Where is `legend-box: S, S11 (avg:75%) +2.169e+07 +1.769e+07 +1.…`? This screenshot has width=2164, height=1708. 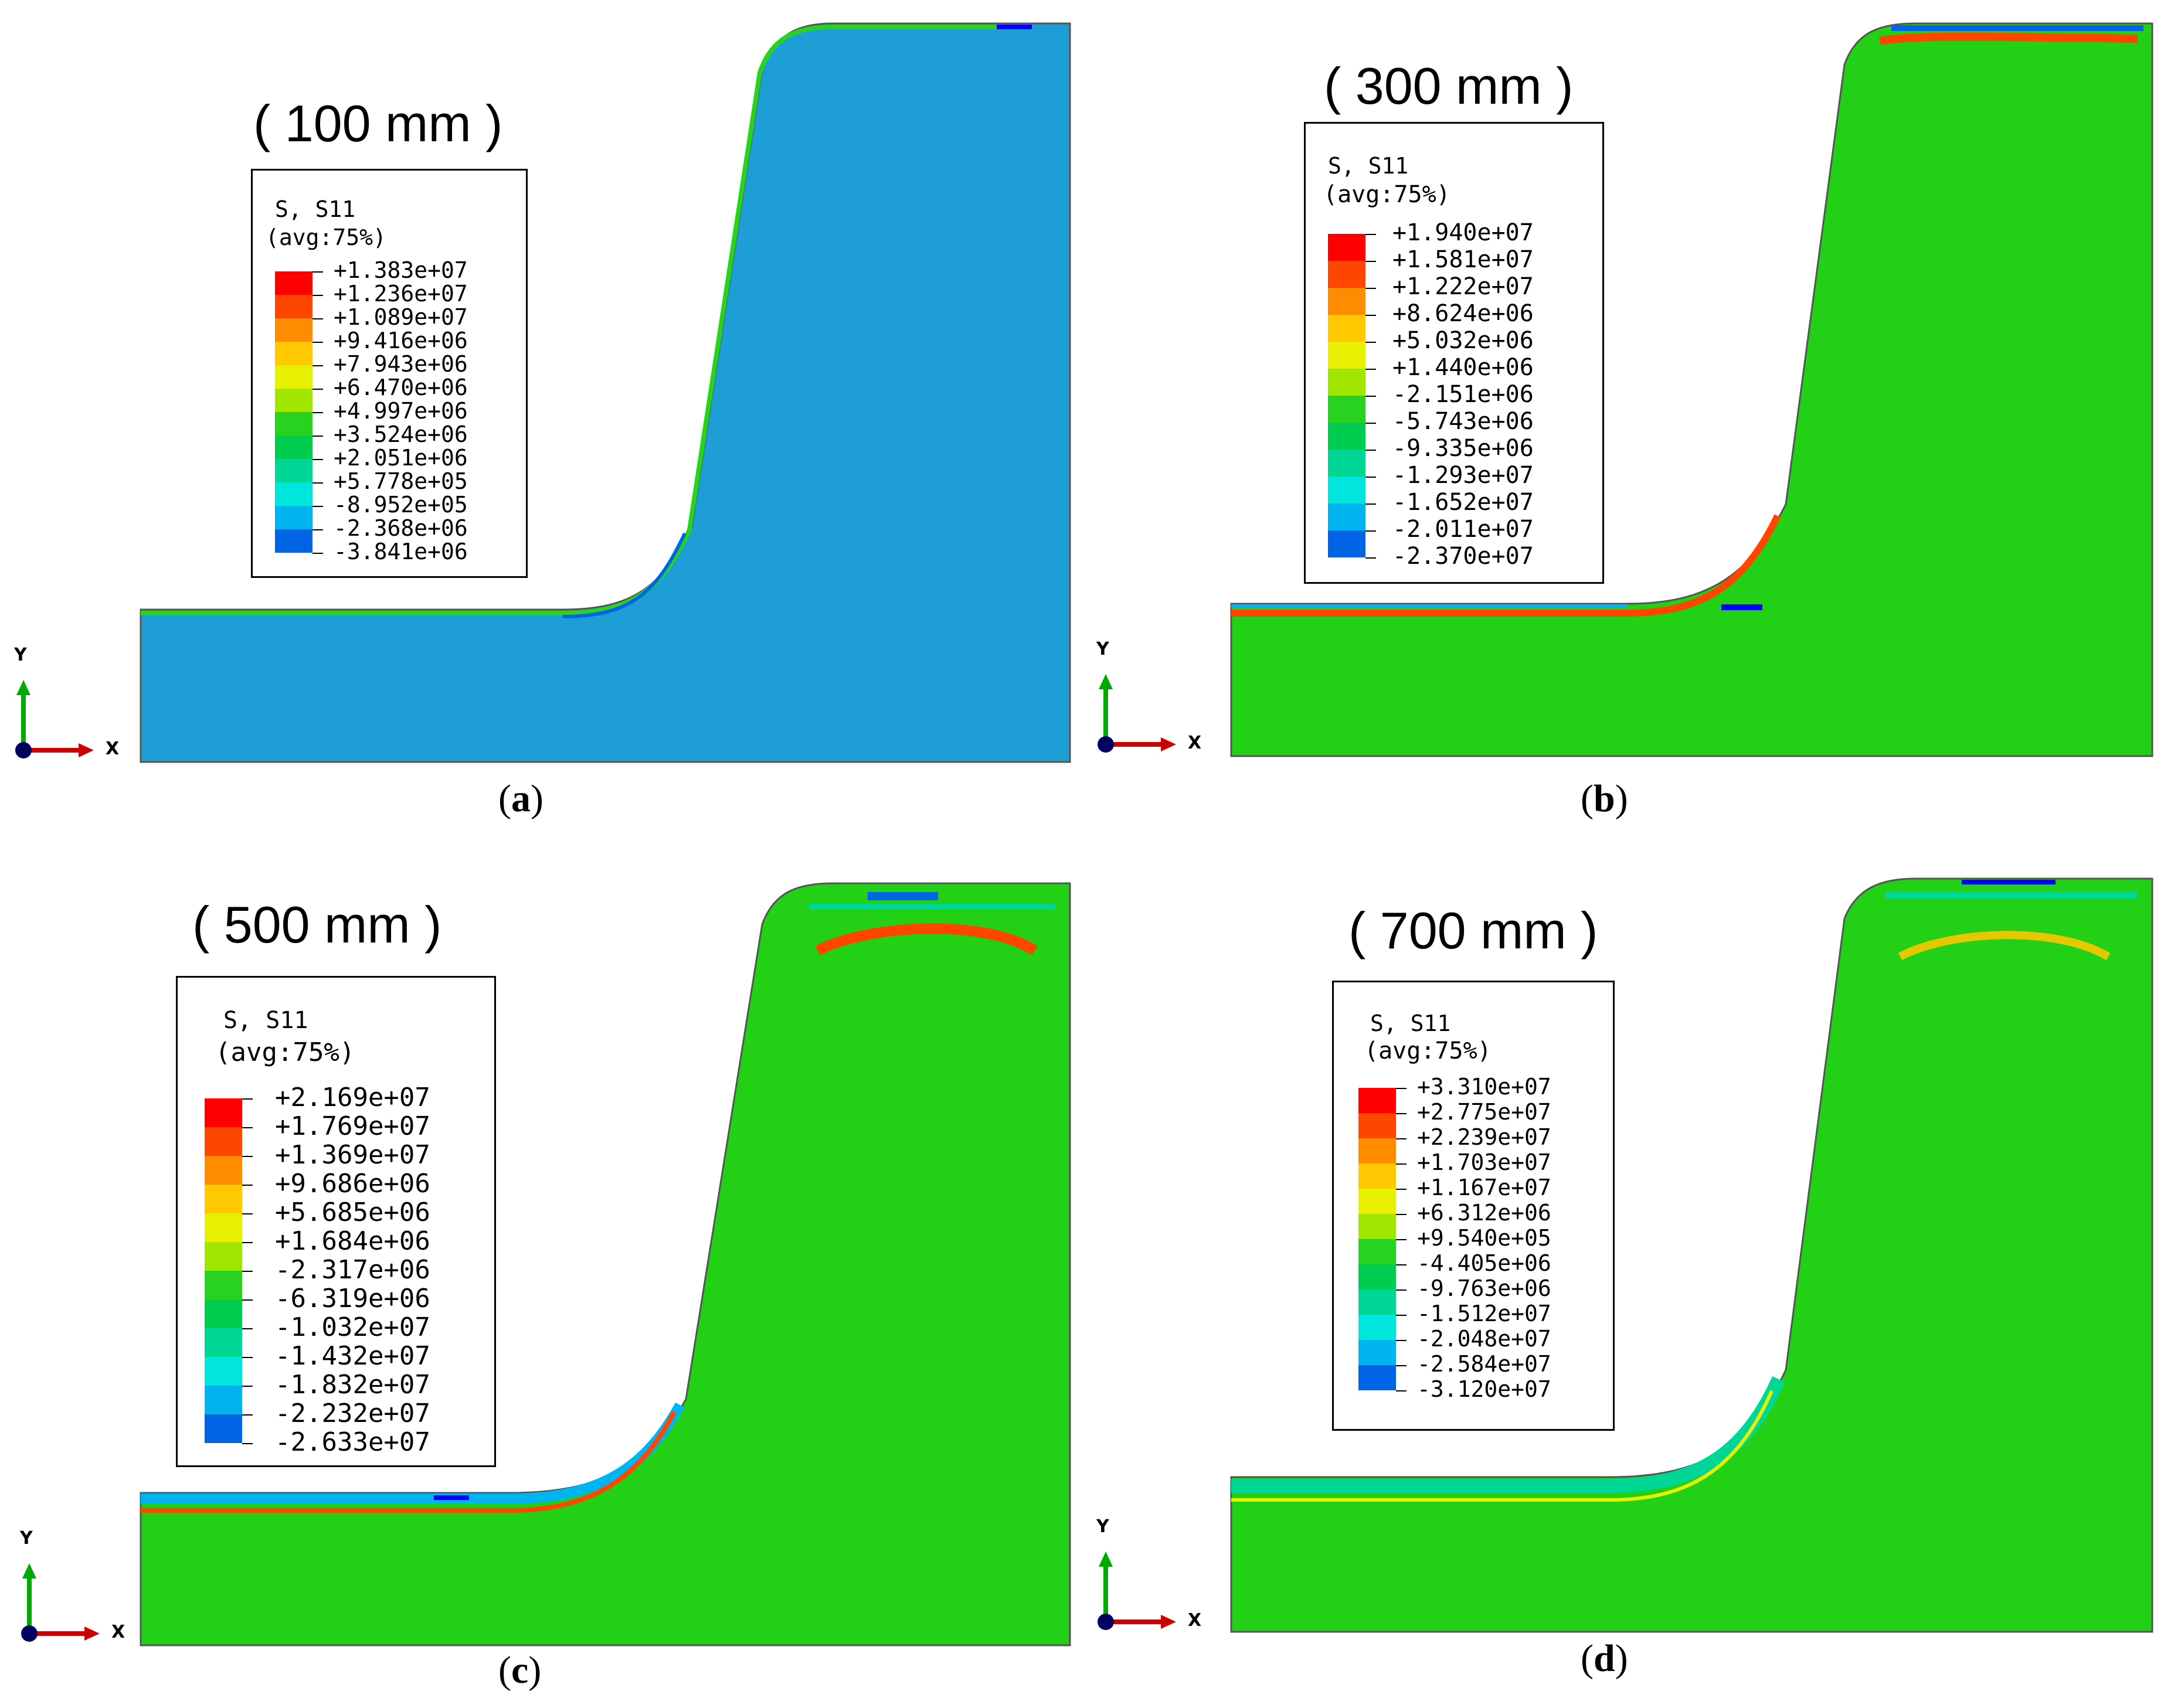
legend-box: S, S11 (avg:75%) +2.169e+07 +1.769e+07 +1.… is located at coordinates (336, 1221).